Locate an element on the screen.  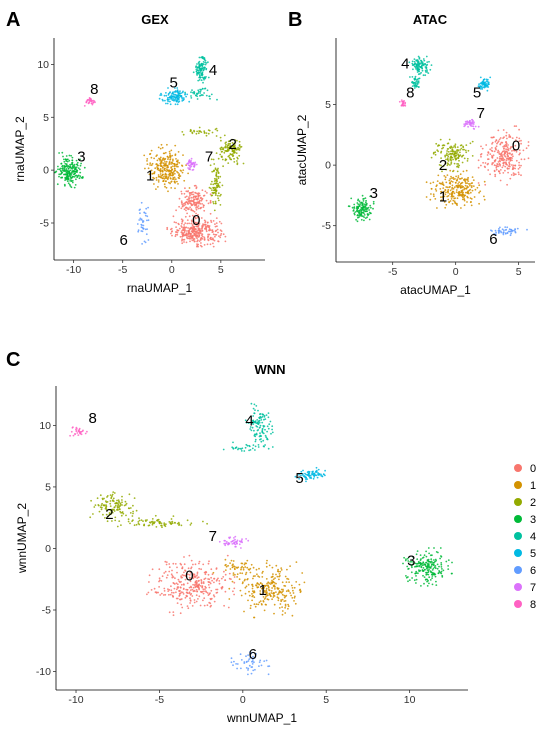
cluster-4-points is located at coordinates (420, 72).